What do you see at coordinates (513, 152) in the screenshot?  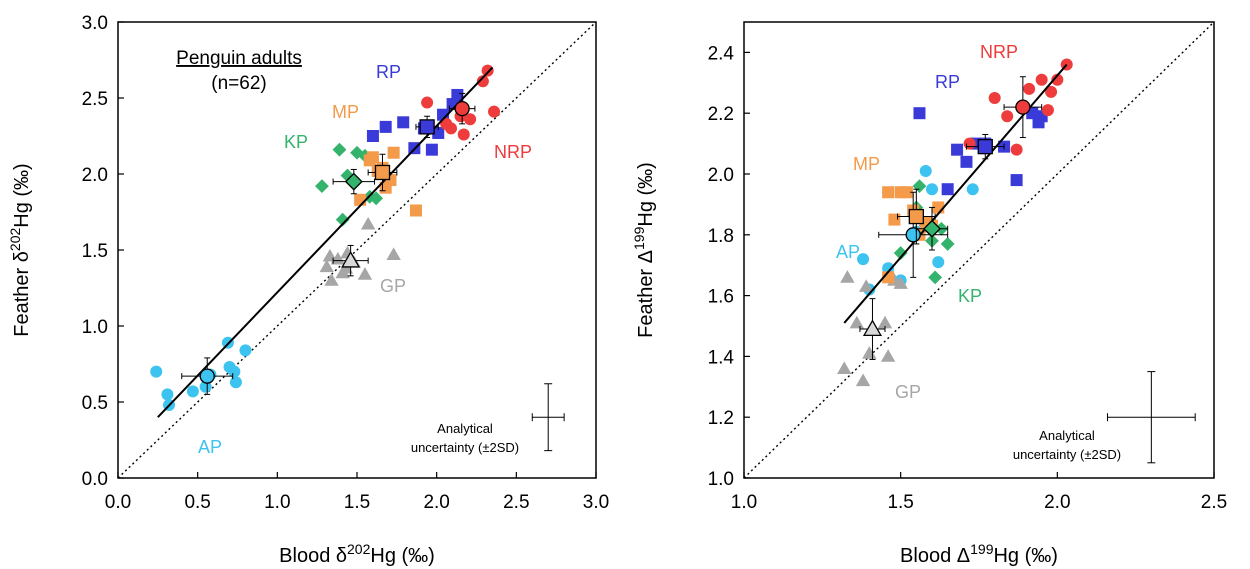 I see `left-label-nrp: NRP` at bounding box center [513, 152].